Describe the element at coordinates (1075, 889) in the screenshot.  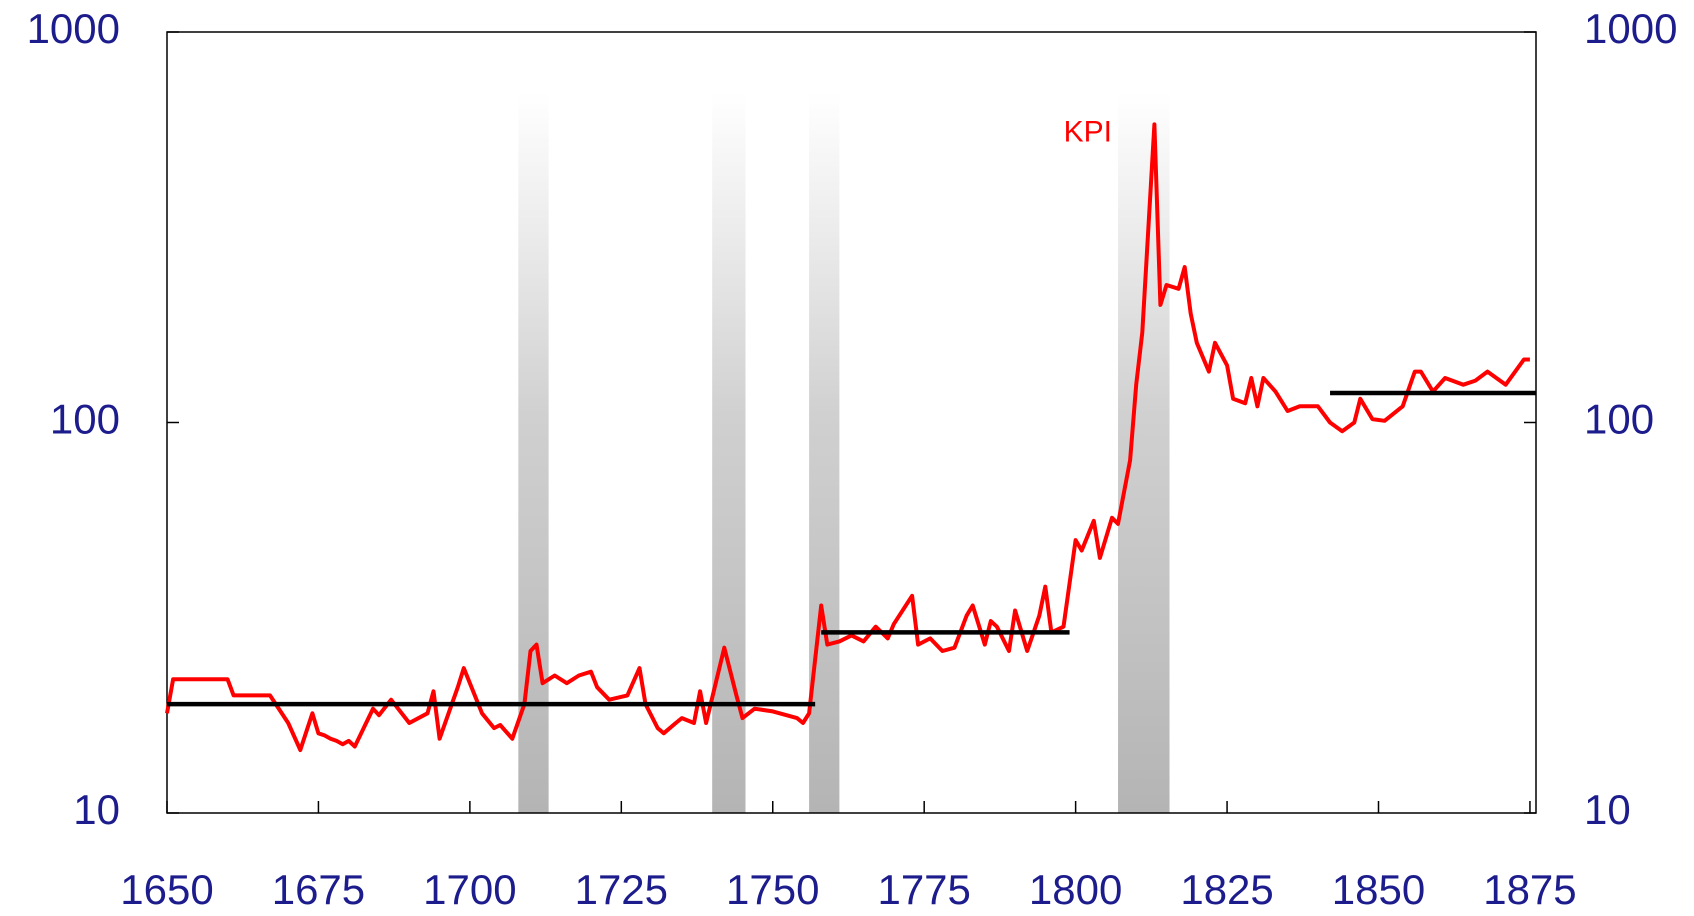
I see `x-tick-label: 1800` at that location.